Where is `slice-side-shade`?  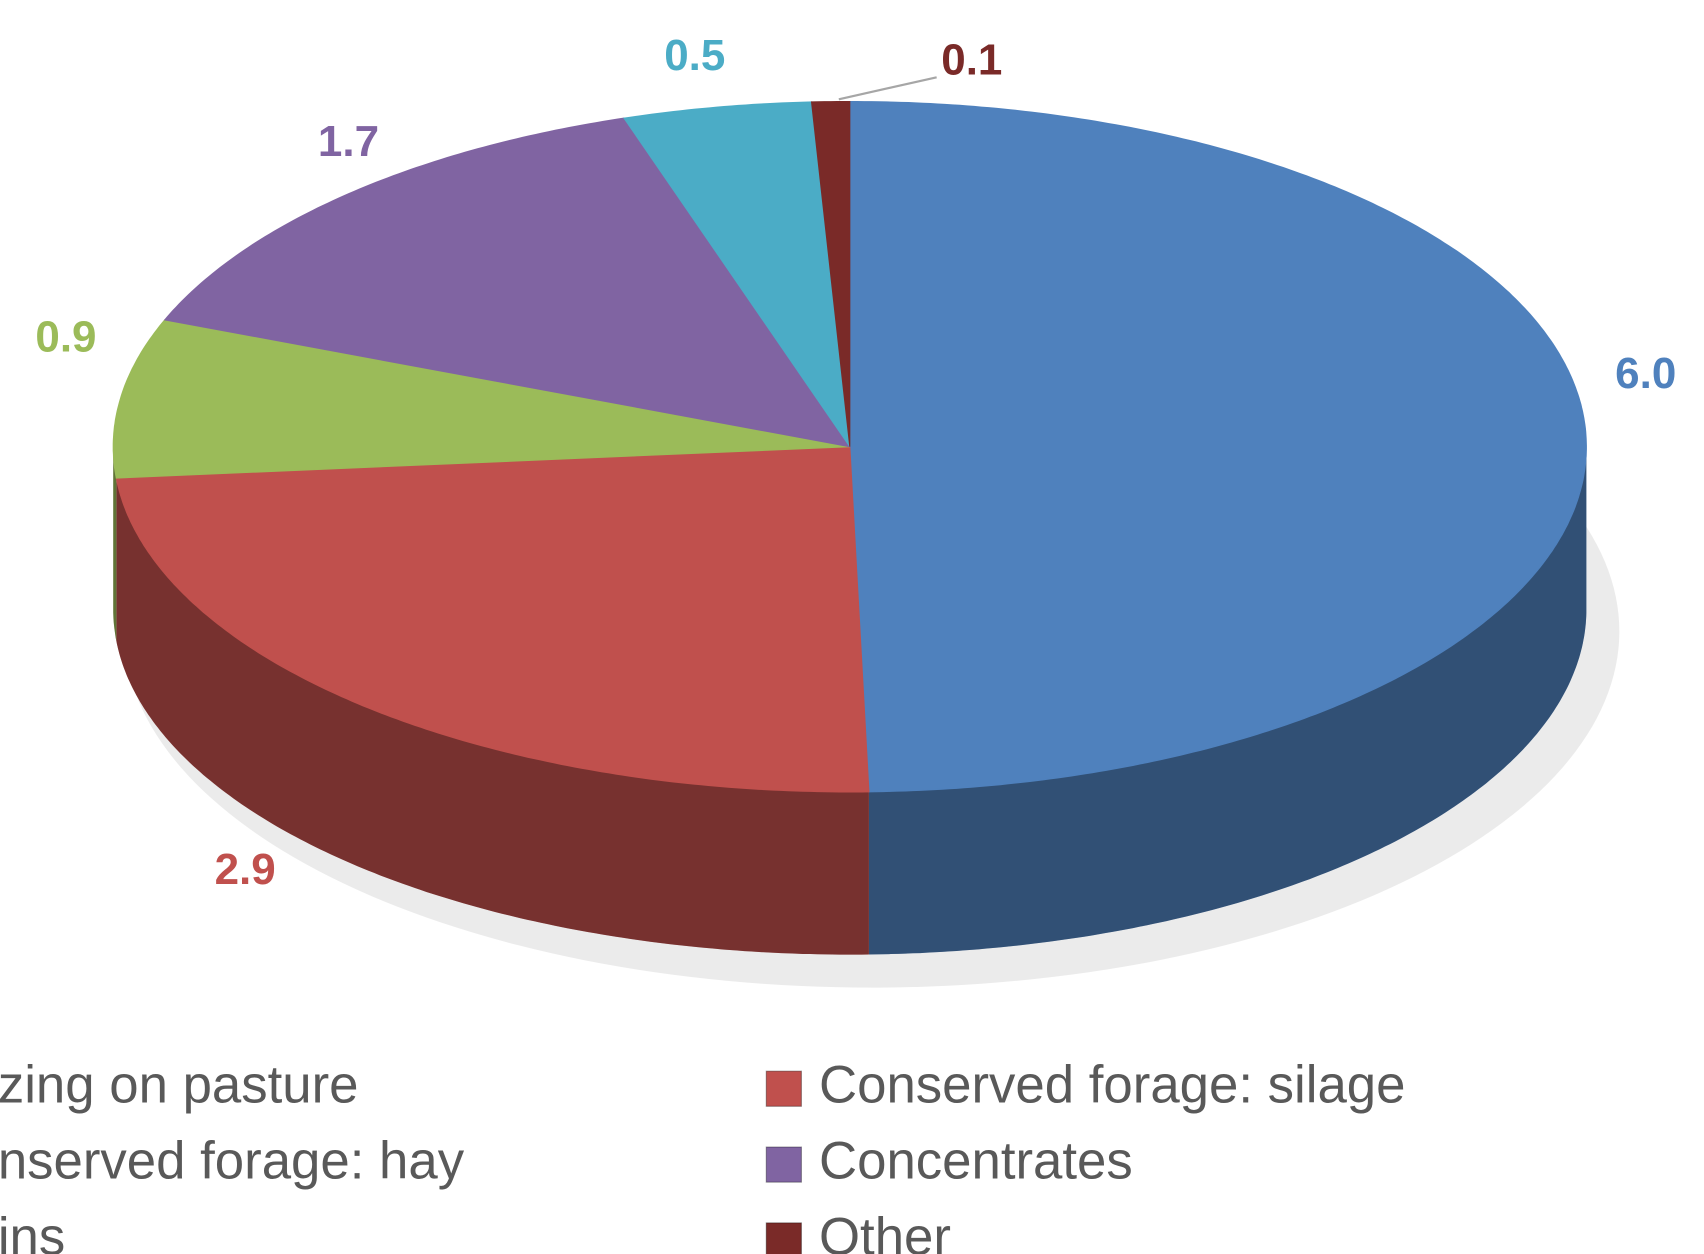
slice-side-shade is located at coordinates (115, 543).